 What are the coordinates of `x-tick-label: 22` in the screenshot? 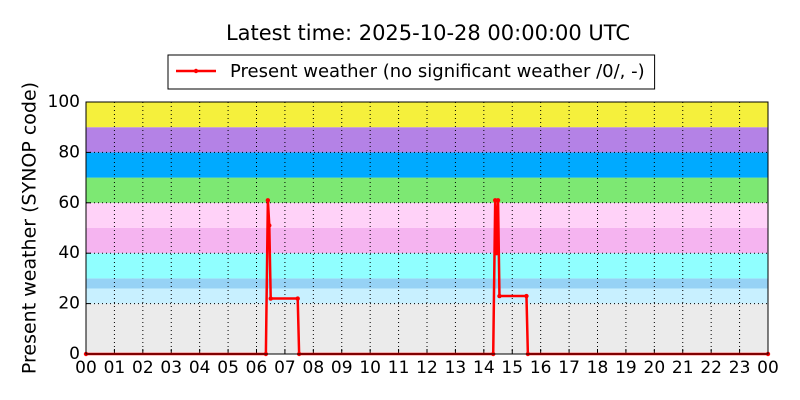 It's located at (711, 368).